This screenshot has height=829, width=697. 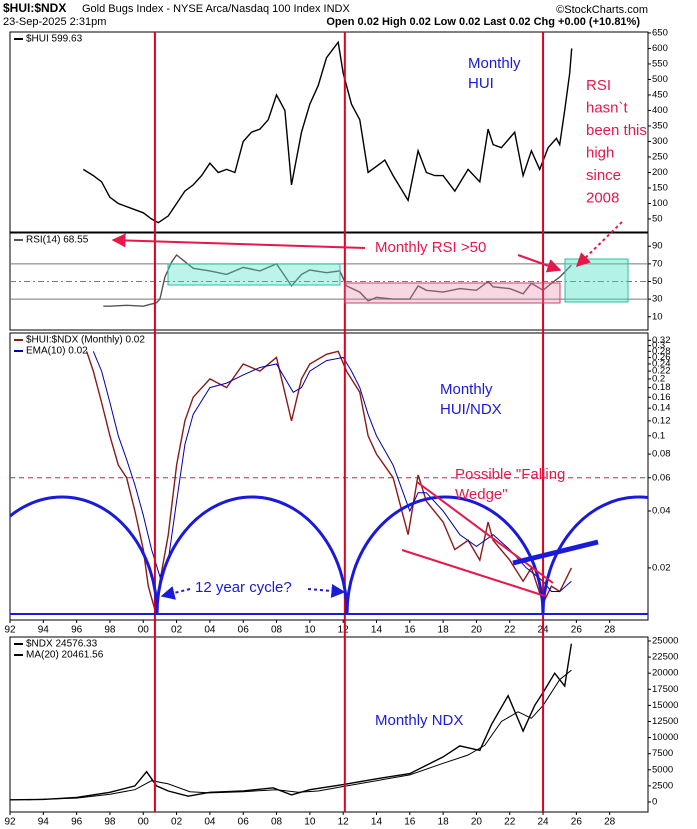 I want to click on x-tick-label: 00, so click(x=144, y=630).